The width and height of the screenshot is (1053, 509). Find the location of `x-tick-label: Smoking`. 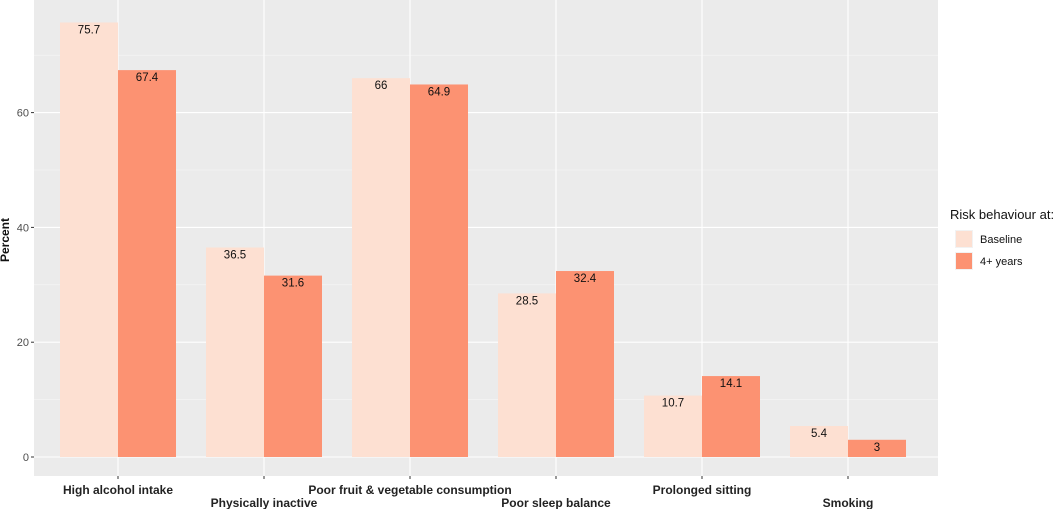

x-tick-label: Smoking is located at coordinates (848, 502).